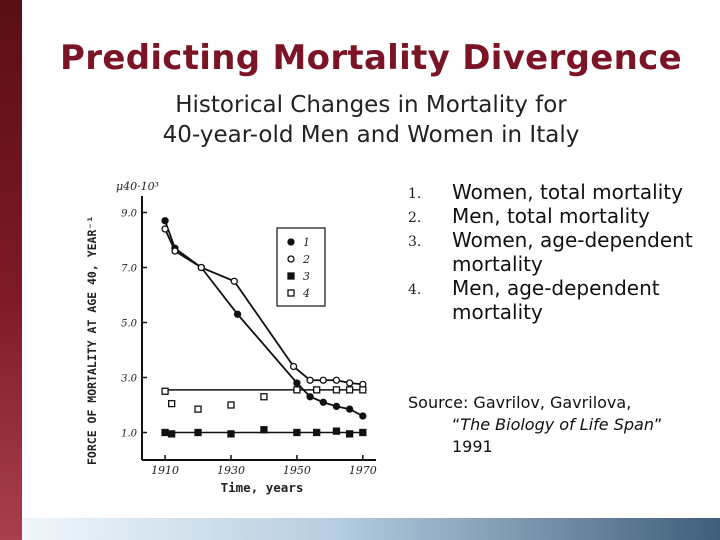 The height and width of the screenshot is (540, 720). Describe the element at coordinates (534, 300) in the screenshot. I see `legend-item: 4. Men, age-dependent mortality` at that location.